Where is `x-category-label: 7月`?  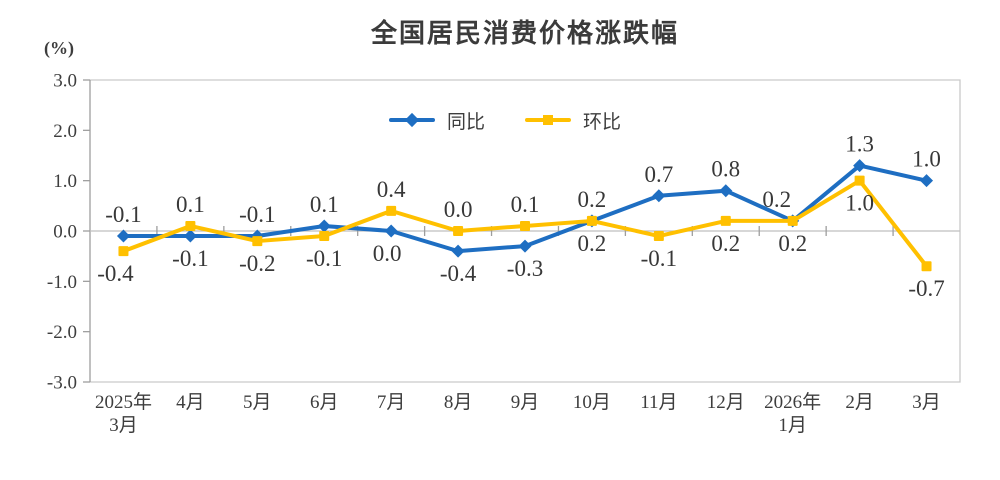 x-category-label: 7月 is located at coordinates (391, 402).